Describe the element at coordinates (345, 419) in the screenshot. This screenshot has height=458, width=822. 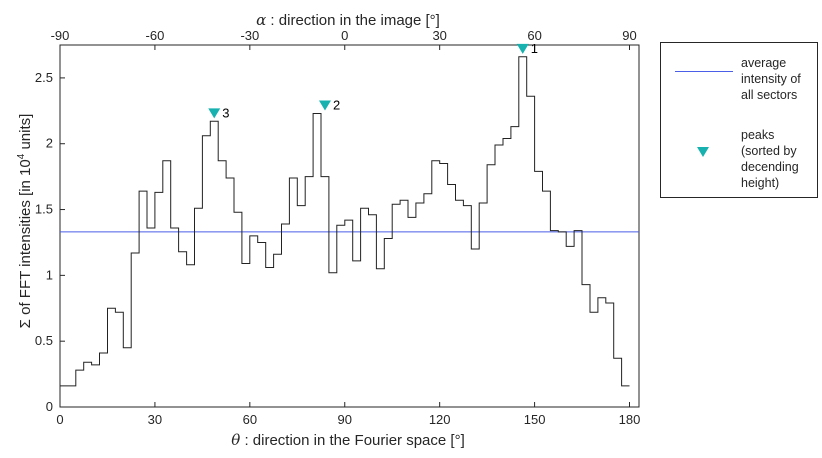
I see `x-tick-label: 90` at that location.